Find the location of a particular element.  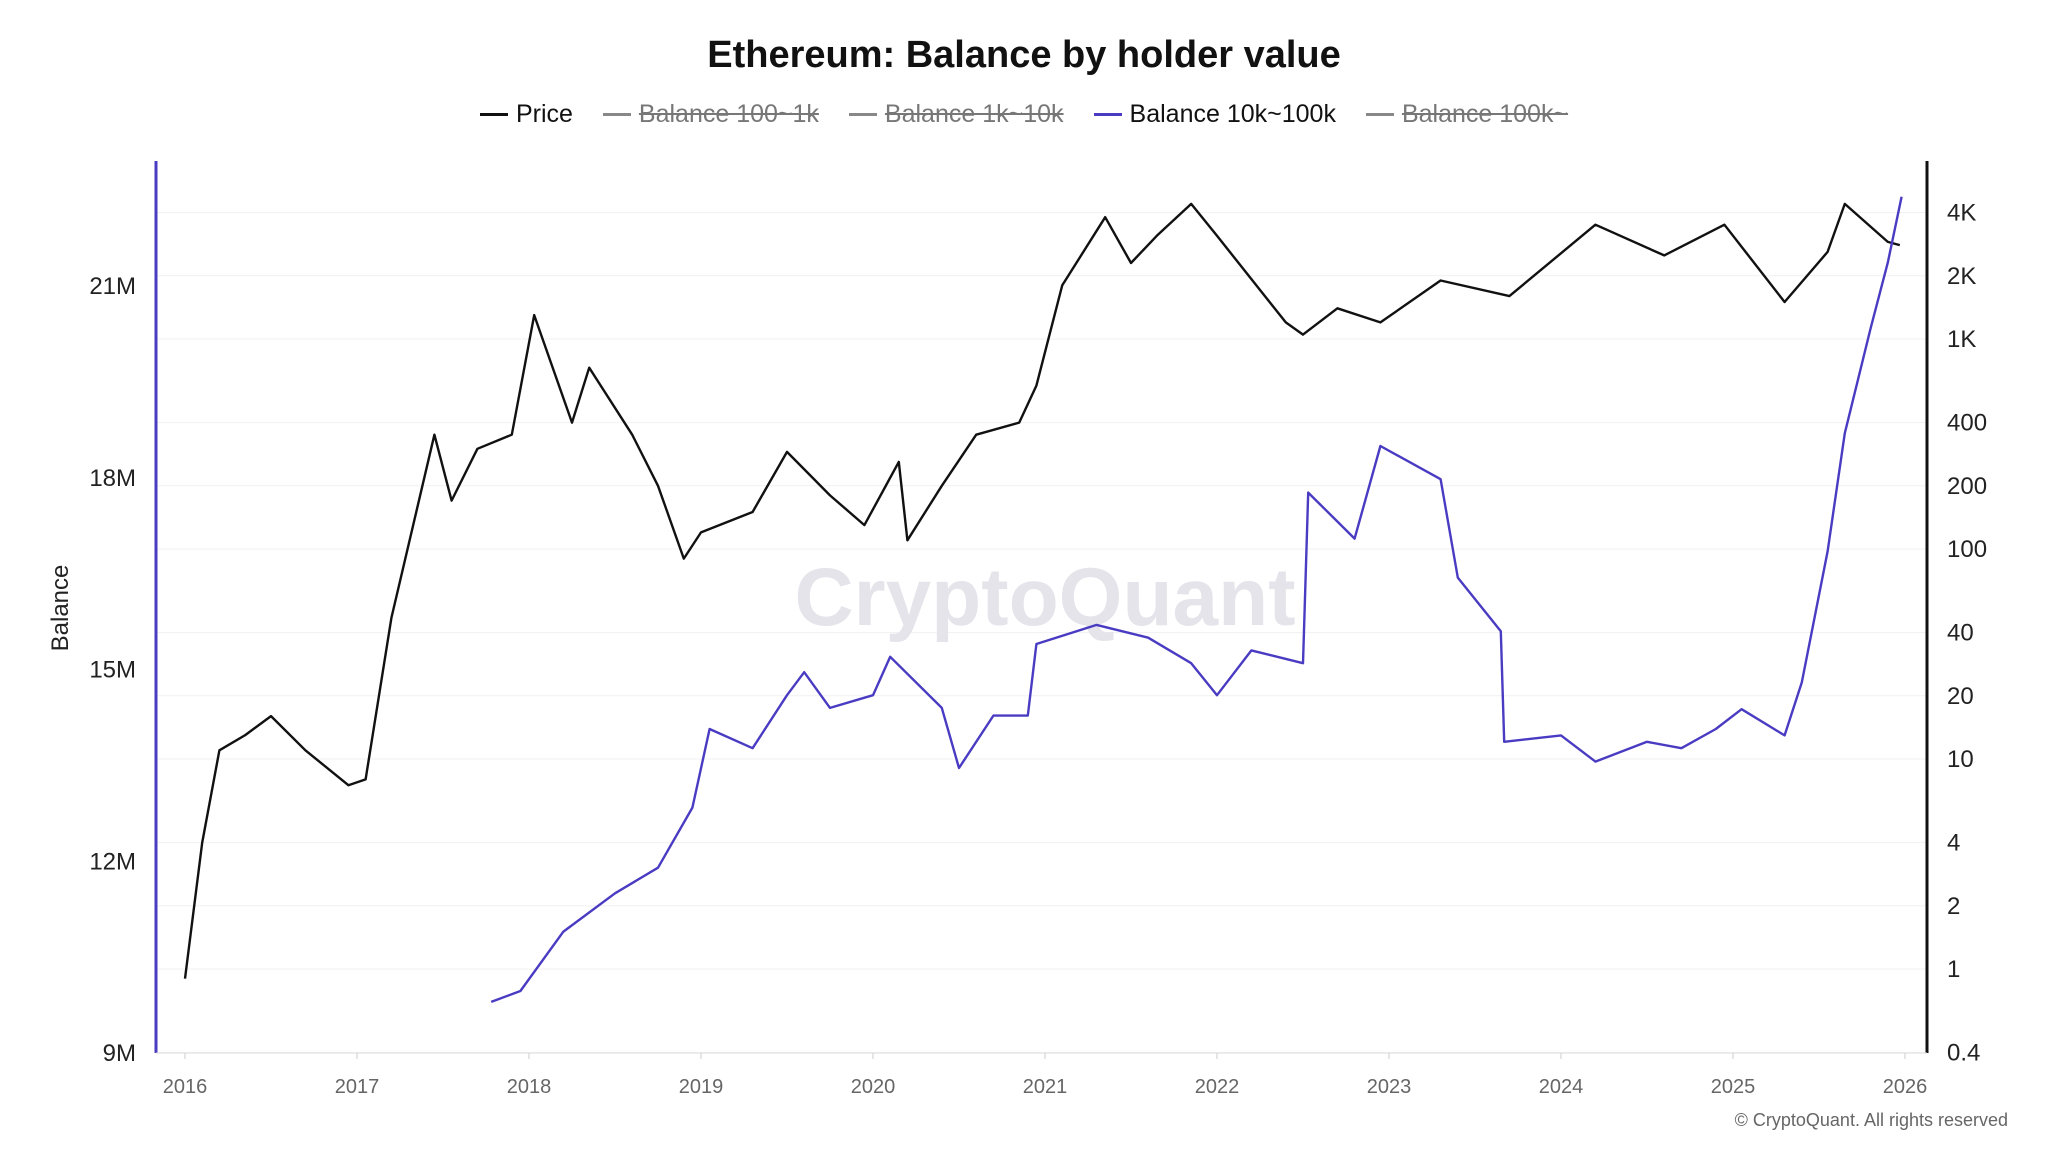

y-right-tick: 20 is located at coordinates (1960, 696).